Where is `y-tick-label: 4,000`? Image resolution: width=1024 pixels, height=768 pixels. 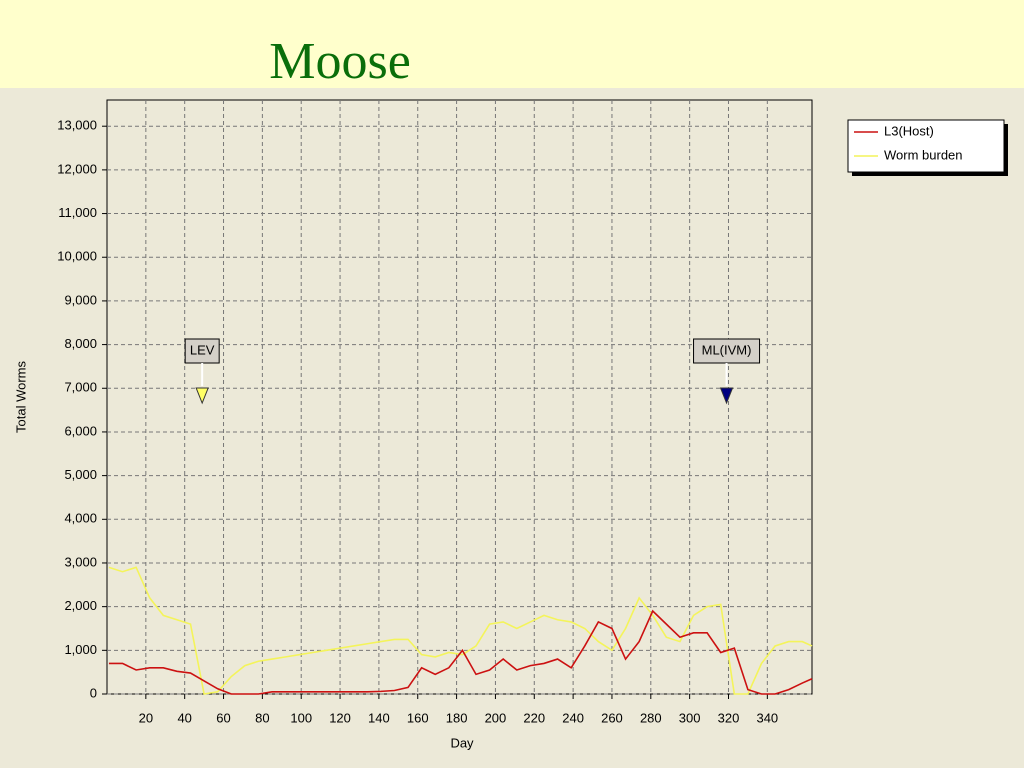 y-tick-label: 4,000 is located at coordinates (80, 518).